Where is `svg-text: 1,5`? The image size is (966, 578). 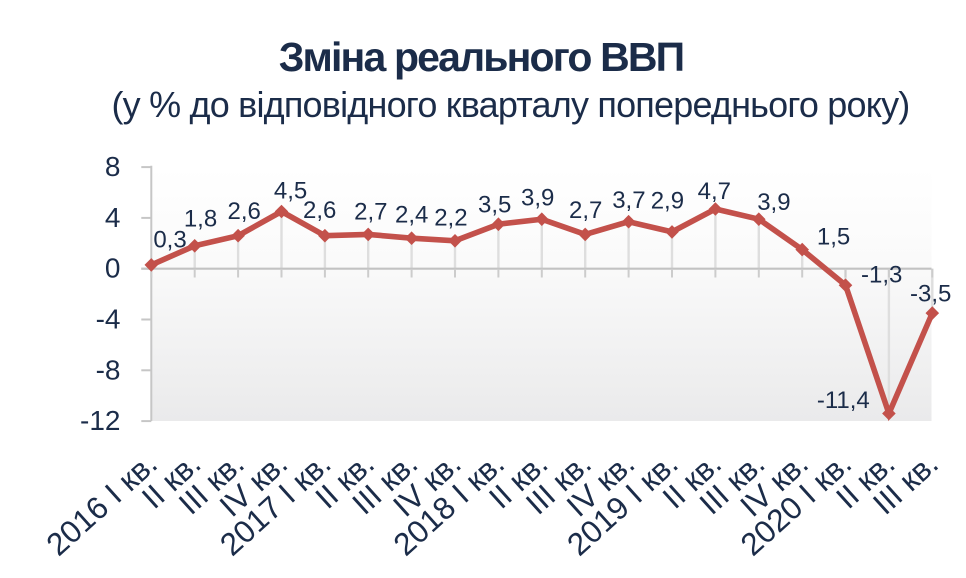
svg-text: 1,5 is located at coordinates (833, 237).